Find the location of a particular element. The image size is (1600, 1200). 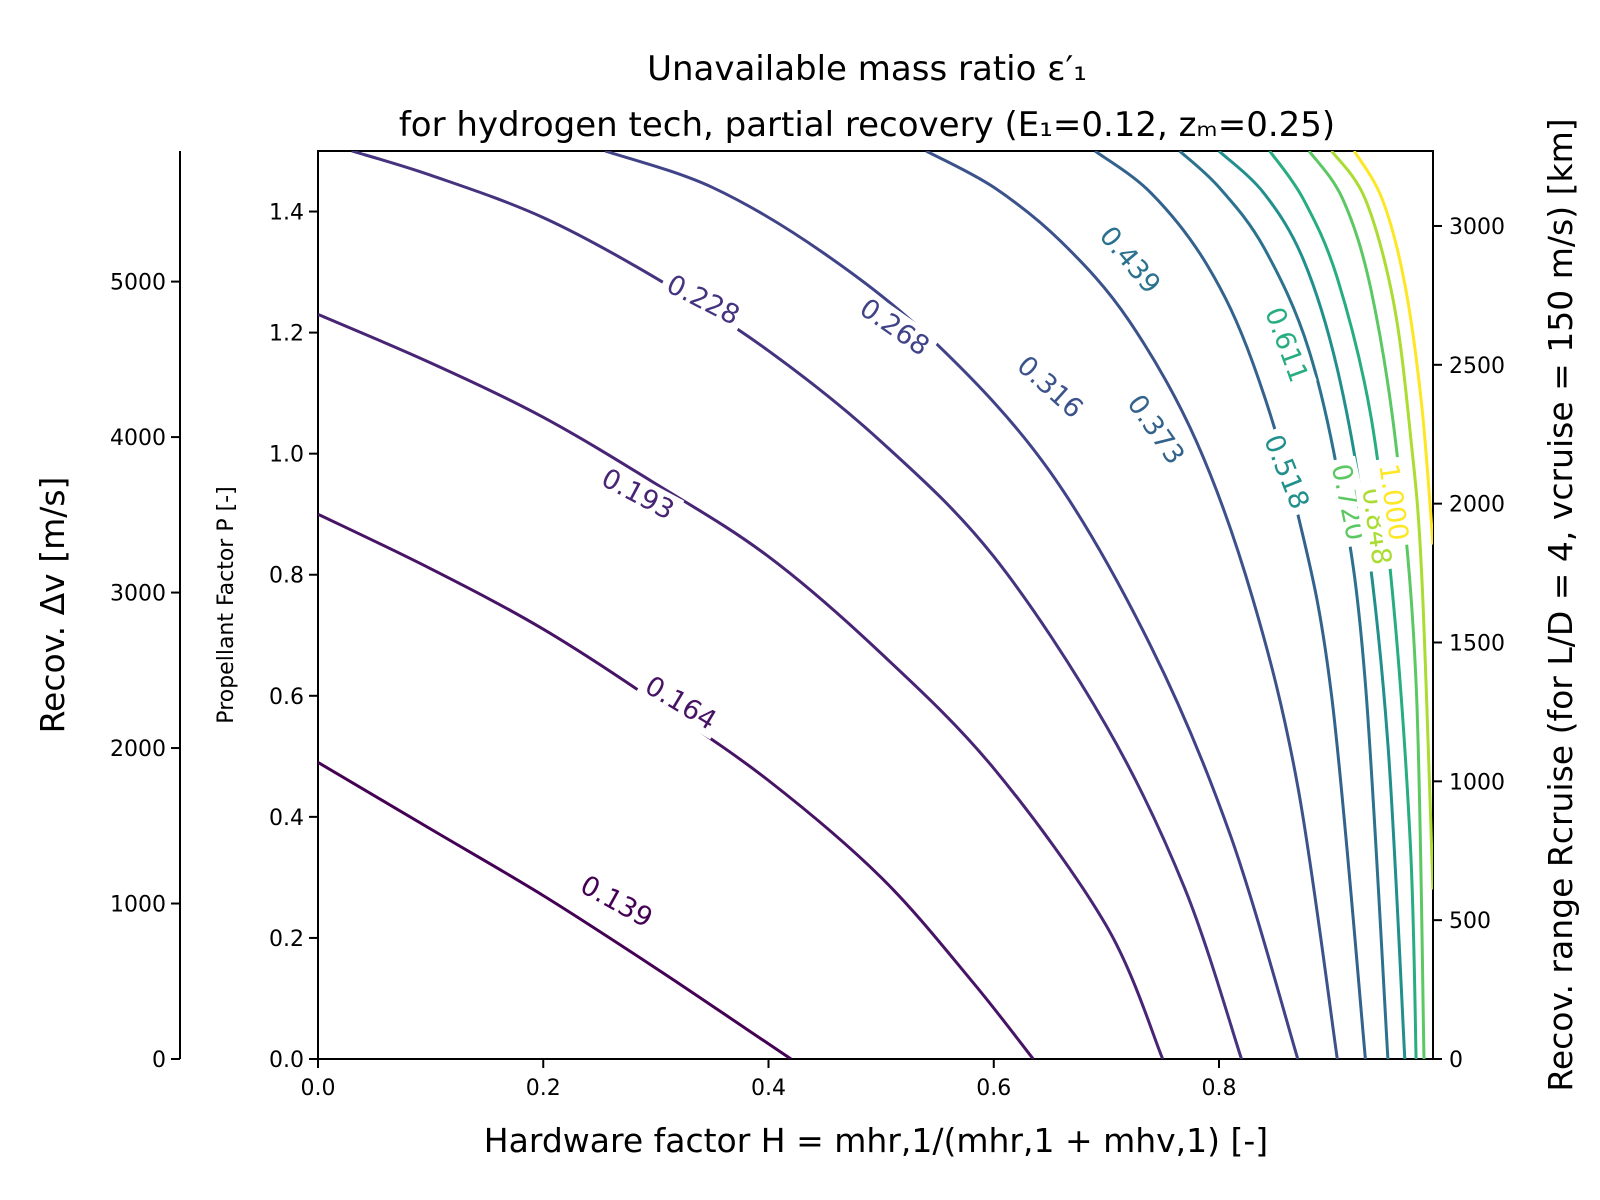

y-tick-label: 0.8 is located at coordinates (286, 576).